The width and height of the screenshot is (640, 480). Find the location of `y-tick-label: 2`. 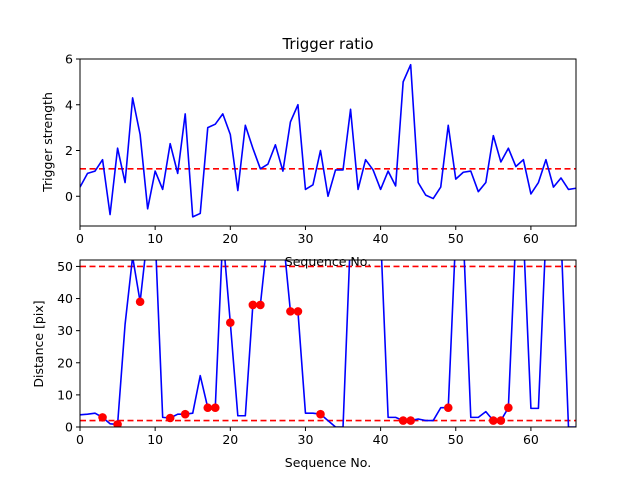

y-tick-label: 2 is located at coordinates (69, 150).